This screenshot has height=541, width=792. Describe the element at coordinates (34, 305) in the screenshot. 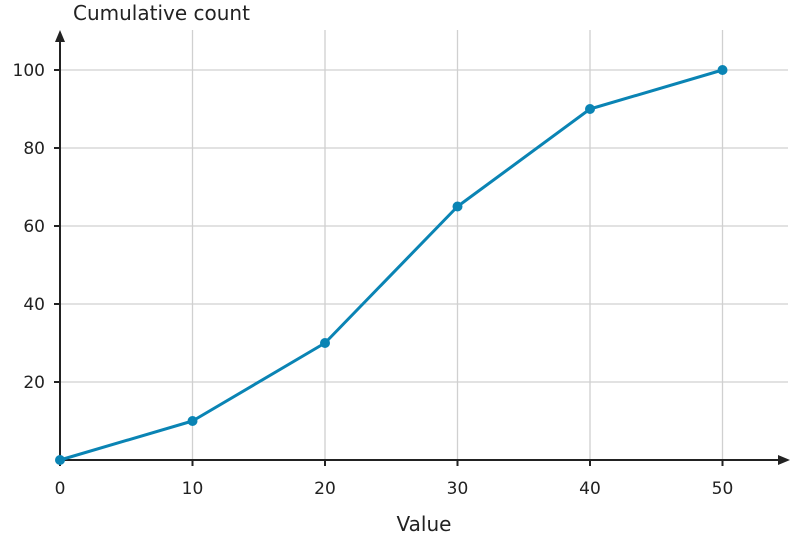

I see `y-tick-label: 40` at that location.